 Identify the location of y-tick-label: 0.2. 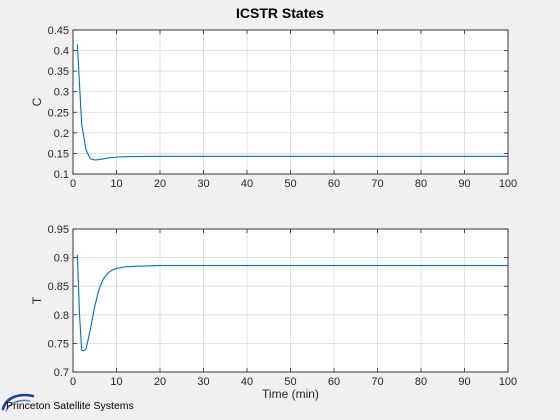
(61, 134).